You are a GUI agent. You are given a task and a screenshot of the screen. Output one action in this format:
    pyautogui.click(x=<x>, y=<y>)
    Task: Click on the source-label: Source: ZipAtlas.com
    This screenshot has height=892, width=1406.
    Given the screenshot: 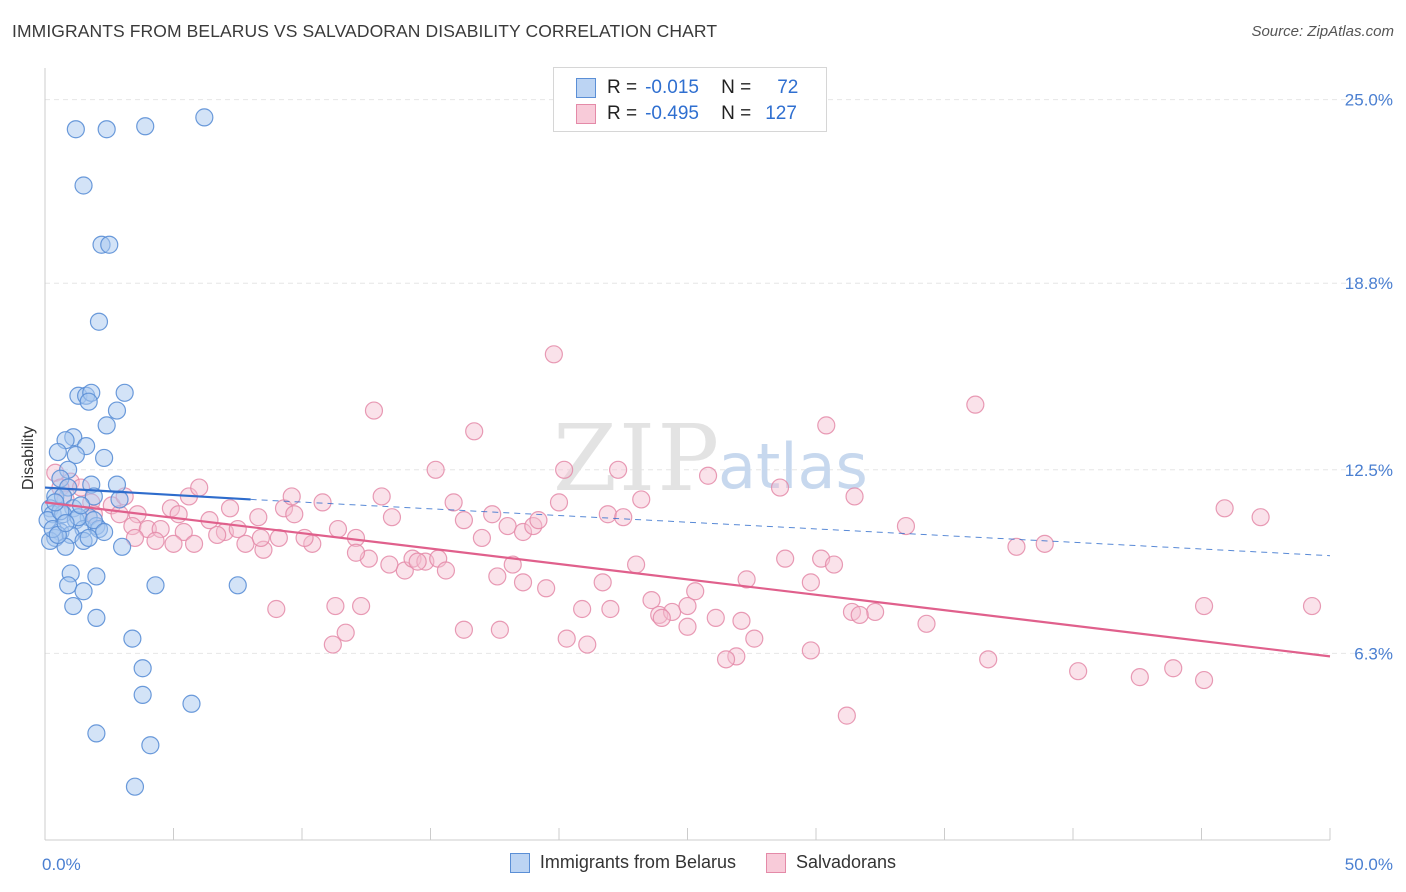 What is the action you would take?
    pyautogui.click(x=1322, y=31)
    